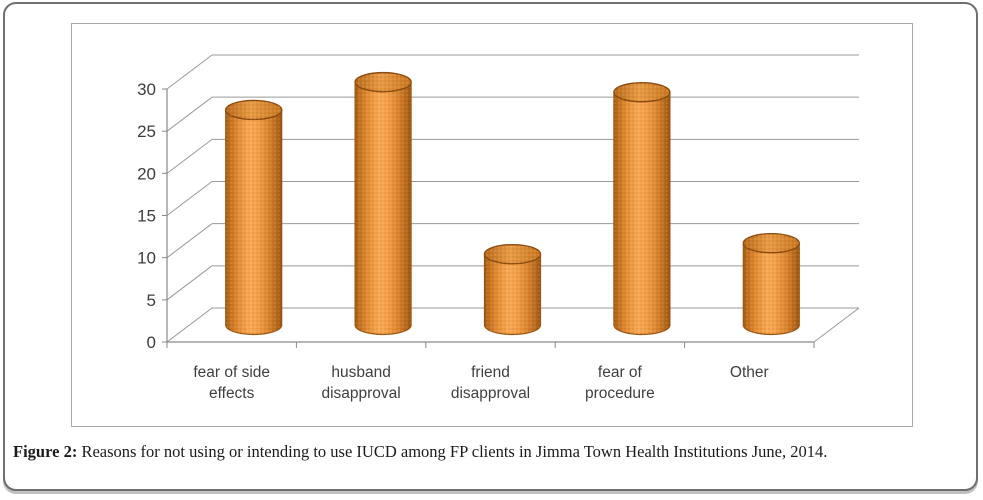 This screenshot has height=500, width=983. Describe the element at coordinates (619, 383) in the screenshot. I see `x-category-label-3: fear of procedure` at that location.